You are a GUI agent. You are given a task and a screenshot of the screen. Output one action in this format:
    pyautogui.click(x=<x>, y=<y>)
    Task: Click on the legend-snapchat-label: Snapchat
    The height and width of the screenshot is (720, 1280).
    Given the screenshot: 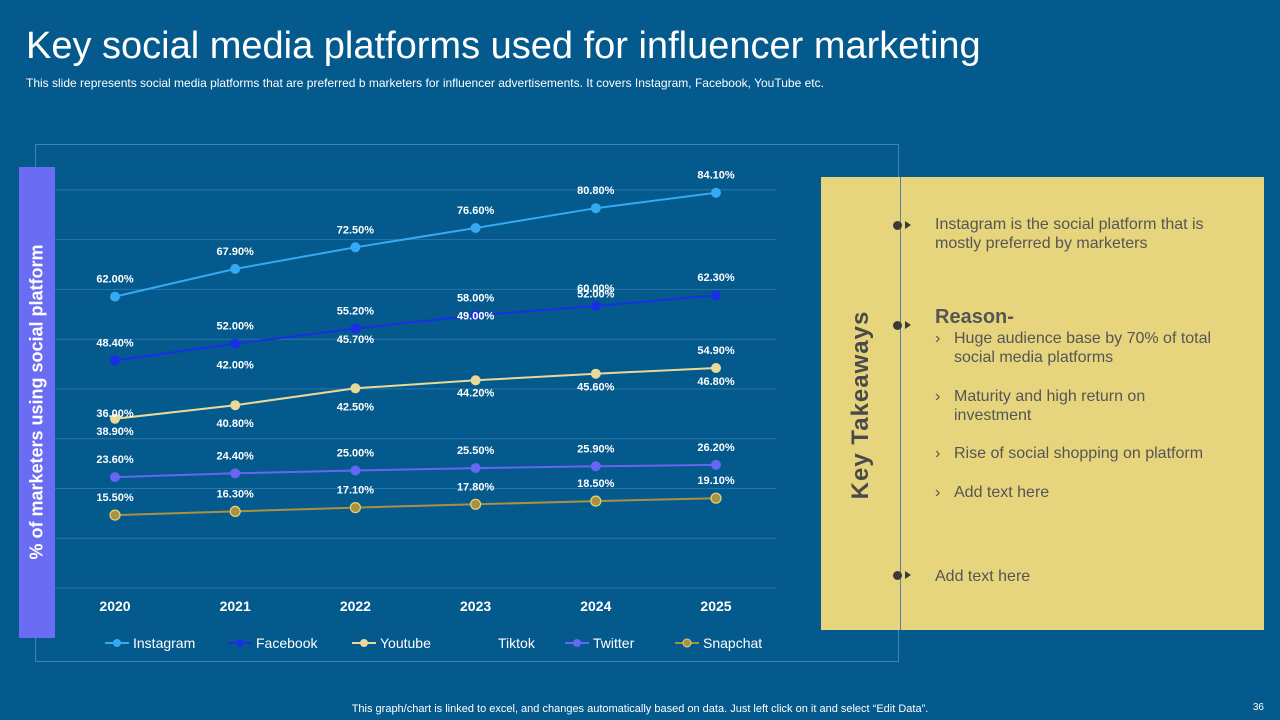 What is the action you would take?
    pyautogui.click(x=732, y=643)
    